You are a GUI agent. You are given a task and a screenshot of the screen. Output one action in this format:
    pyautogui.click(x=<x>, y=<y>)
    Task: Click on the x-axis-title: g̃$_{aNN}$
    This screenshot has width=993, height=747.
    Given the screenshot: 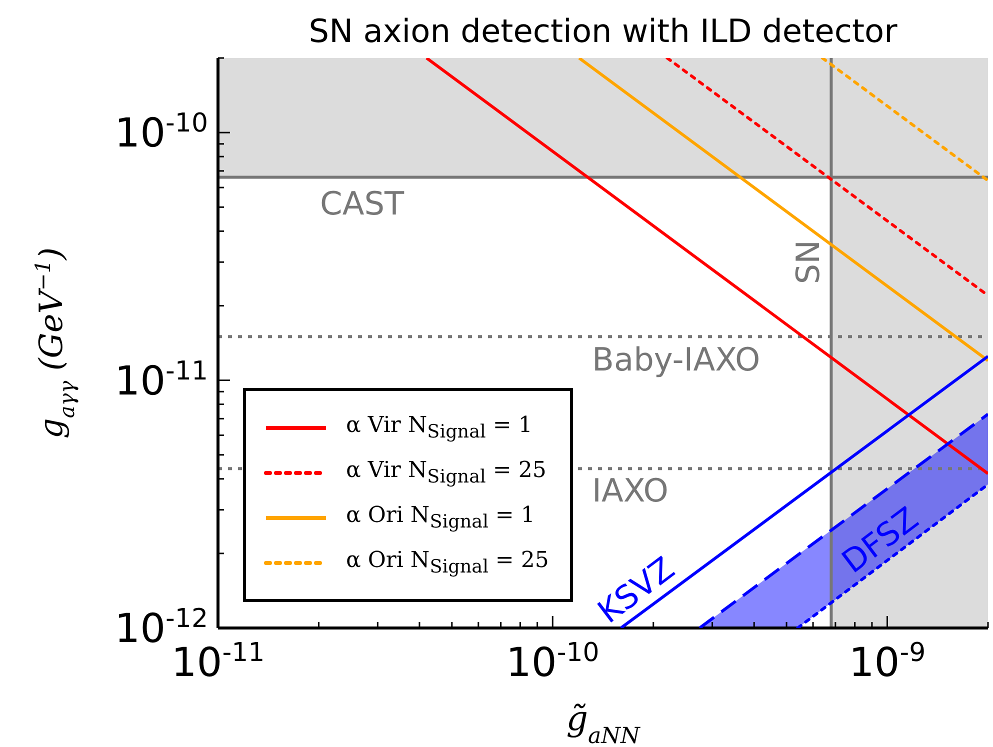 What is the action you would take?
    pyautogui.click(x=603, y=723)
    